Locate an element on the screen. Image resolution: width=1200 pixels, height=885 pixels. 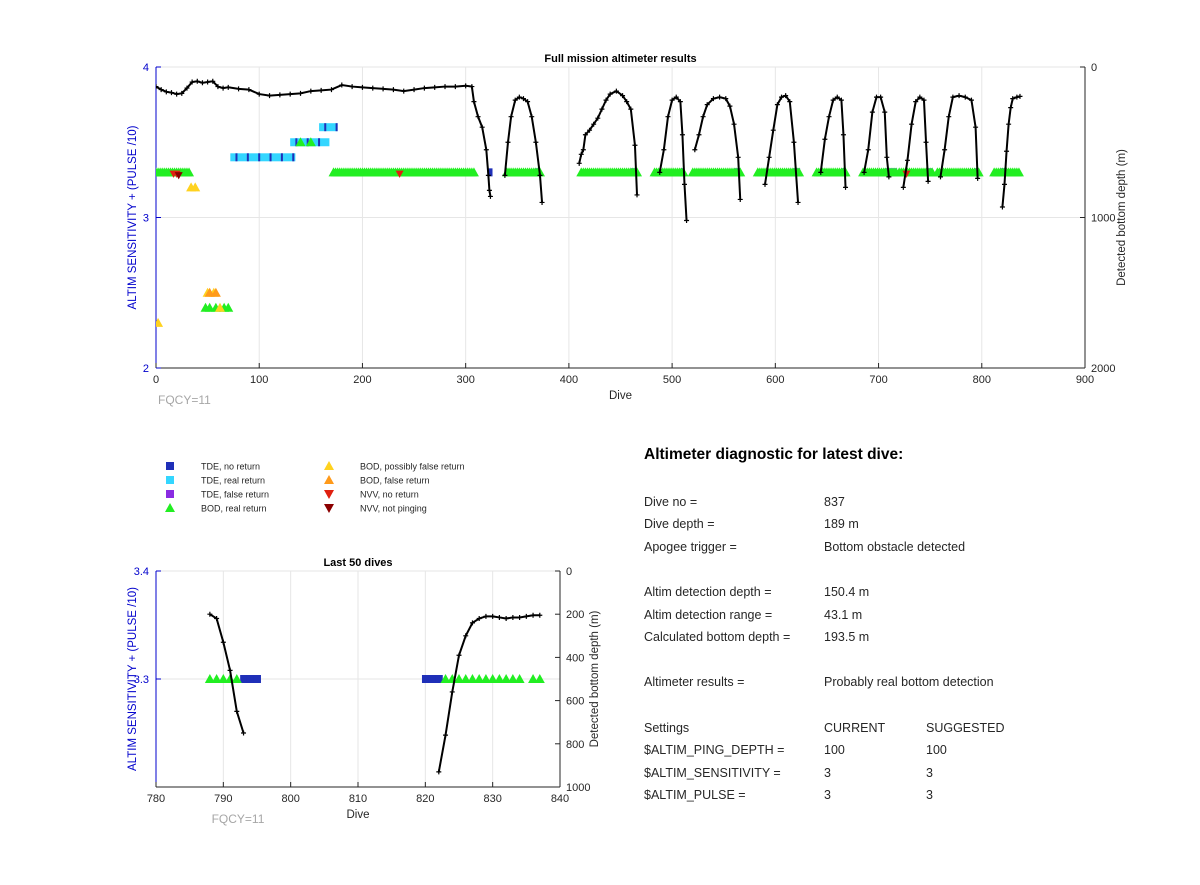
setting-label: $ALTIM_PULSE = is located at coordinates (695, 795).